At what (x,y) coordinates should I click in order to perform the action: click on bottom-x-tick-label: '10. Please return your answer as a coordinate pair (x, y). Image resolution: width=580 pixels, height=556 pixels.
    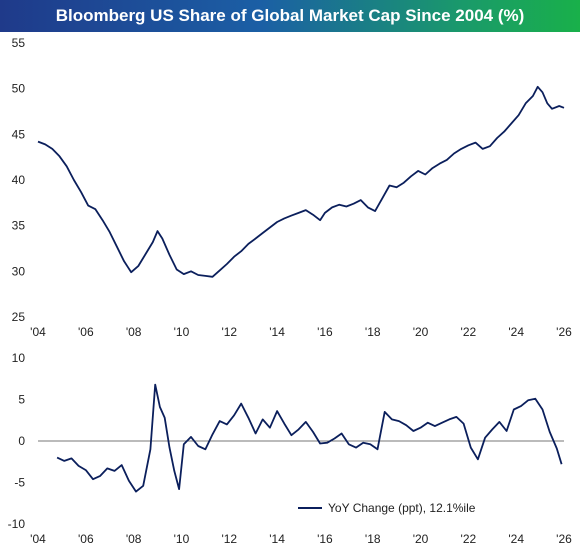
    Looking at the image, I should click on (182, 539).